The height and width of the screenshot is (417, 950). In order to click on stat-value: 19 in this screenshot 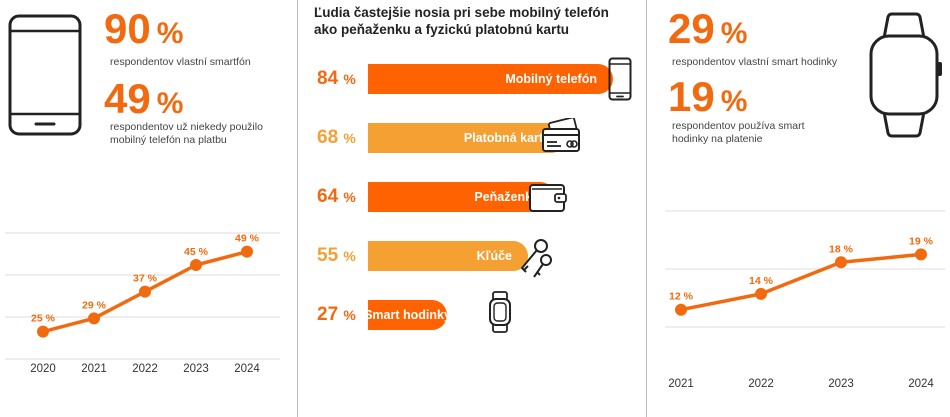, I will do `click(691, 96)`.